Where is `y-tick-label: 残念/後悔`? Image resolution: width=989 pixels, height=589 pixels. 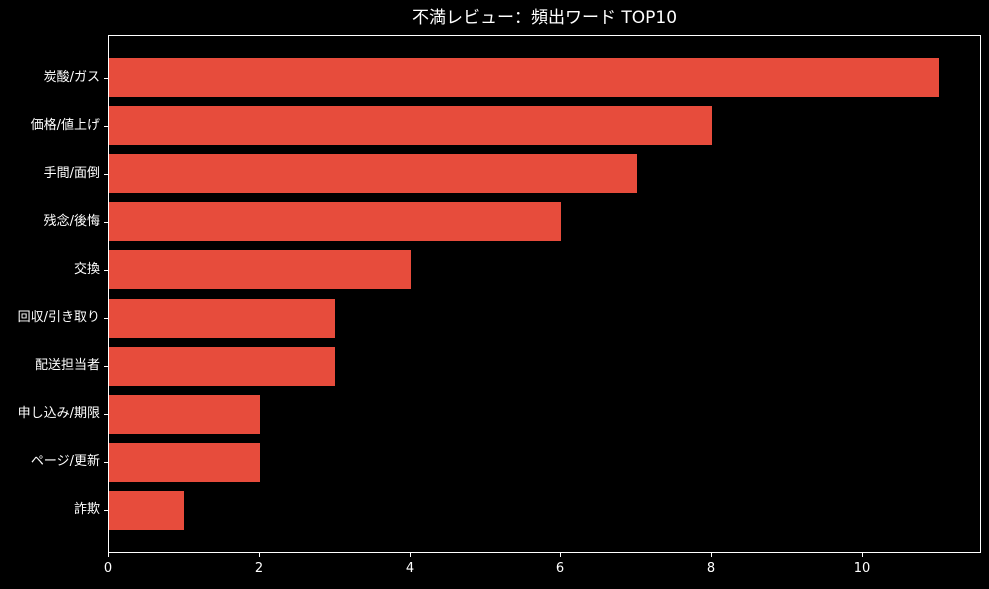
y-tick-label: 残念/後悔 is located at coordinates (71, 221).